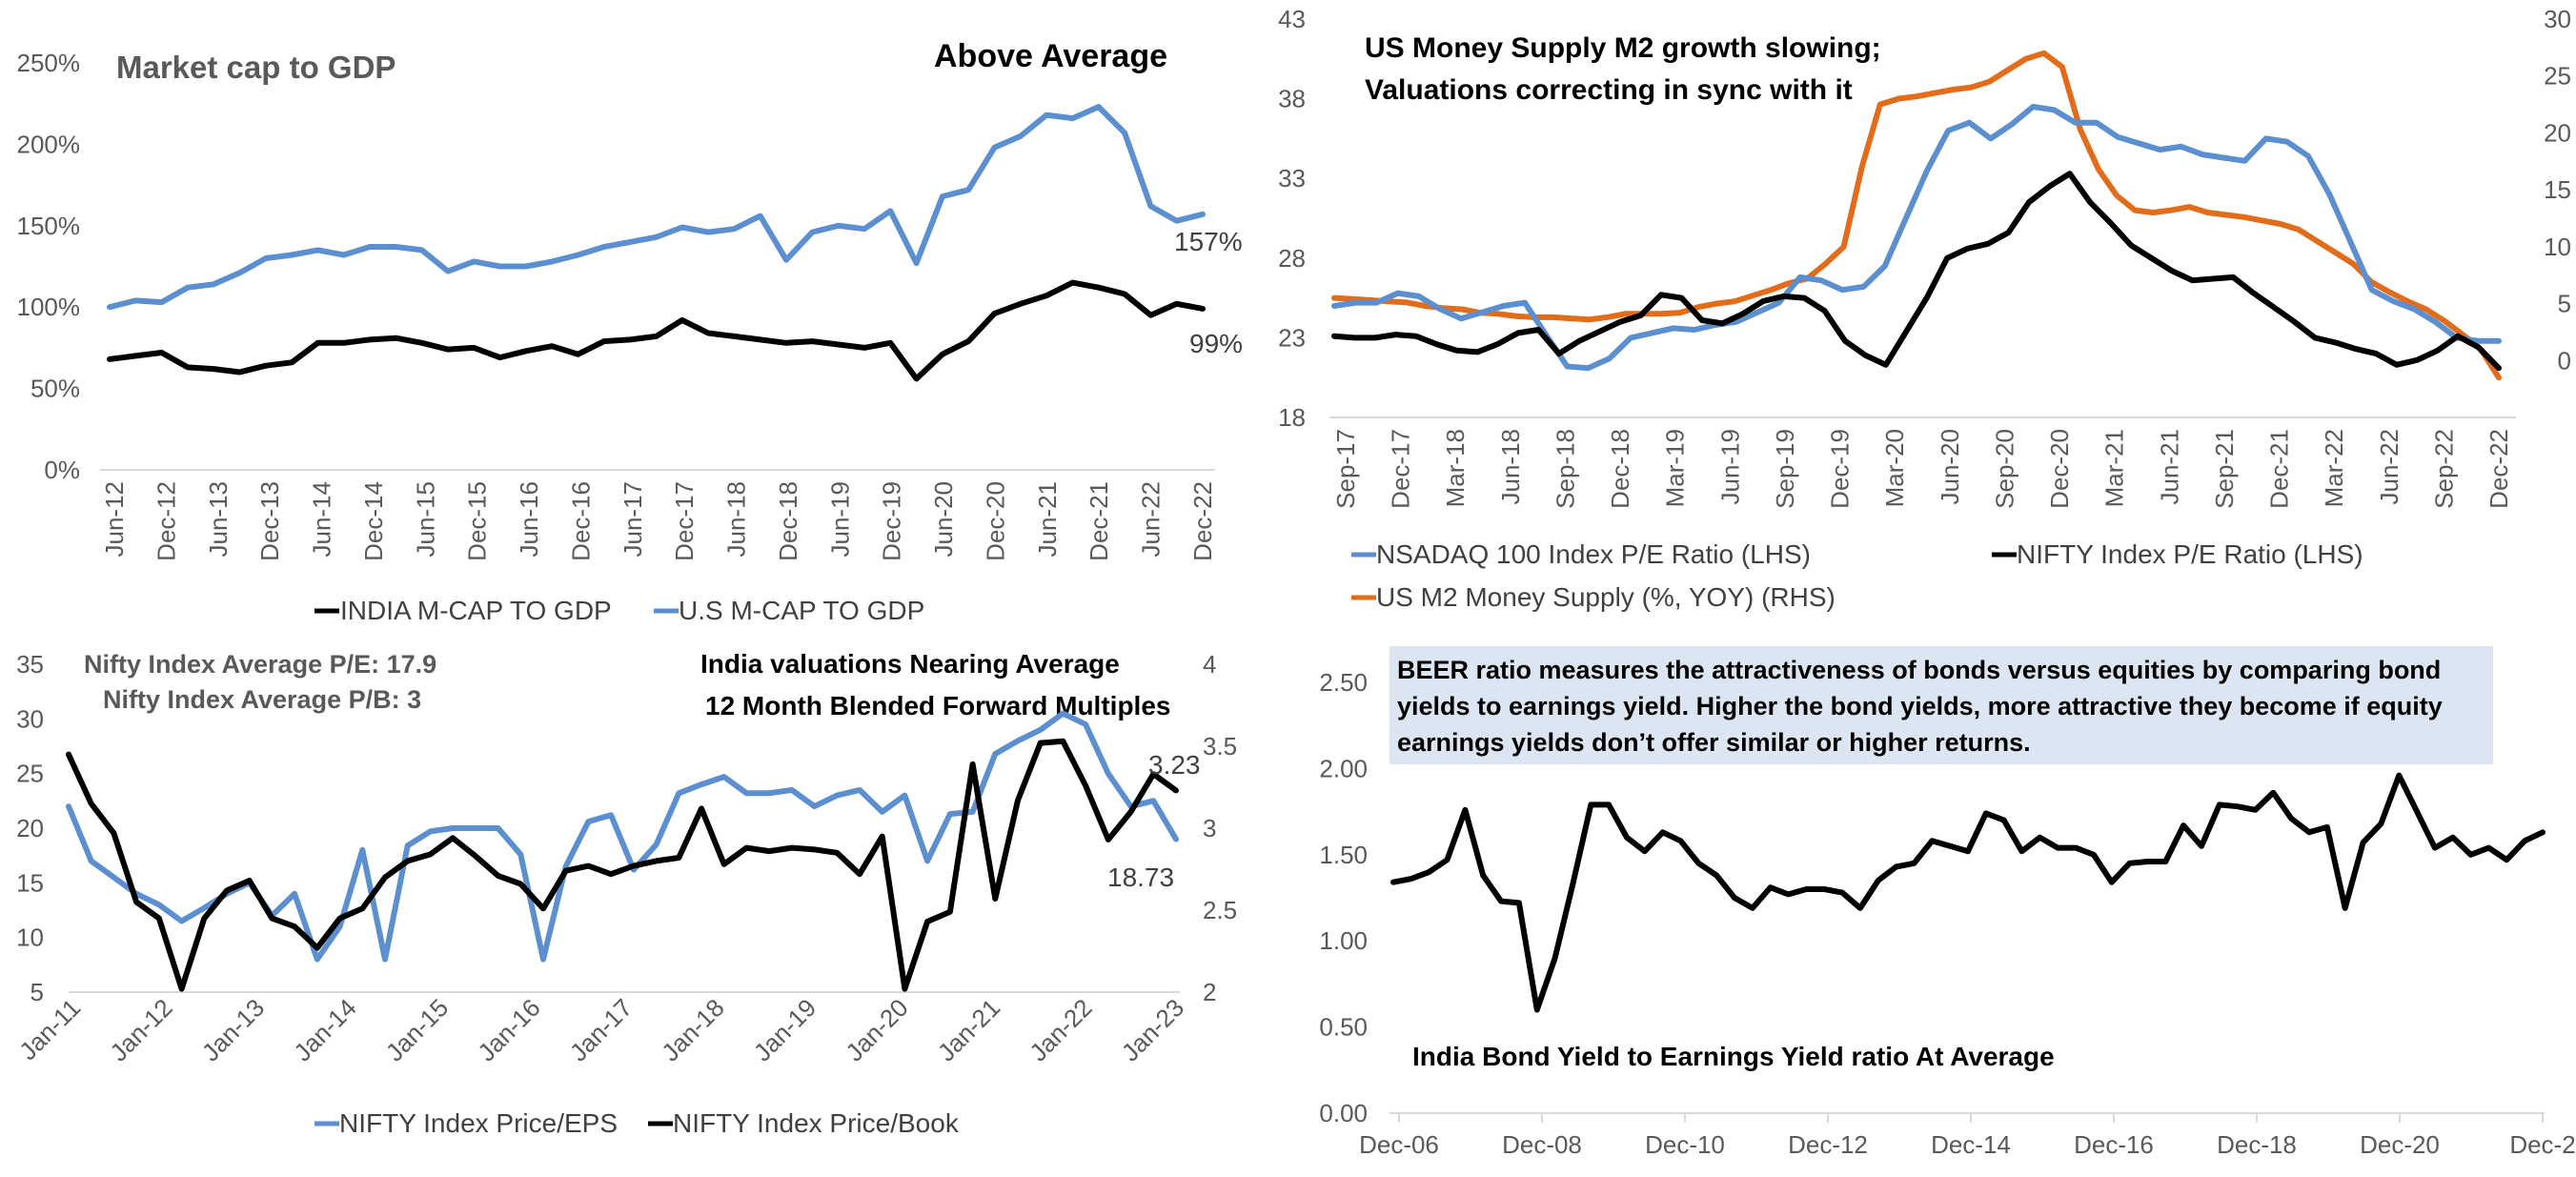 Image resolution: width=2576 pixels, height=1177 pixels. What do you see at coordinates (995, 521) in the screenshot?
I see `mcap-x-tick-17: Dec-20` at bounding box center [995, 521].